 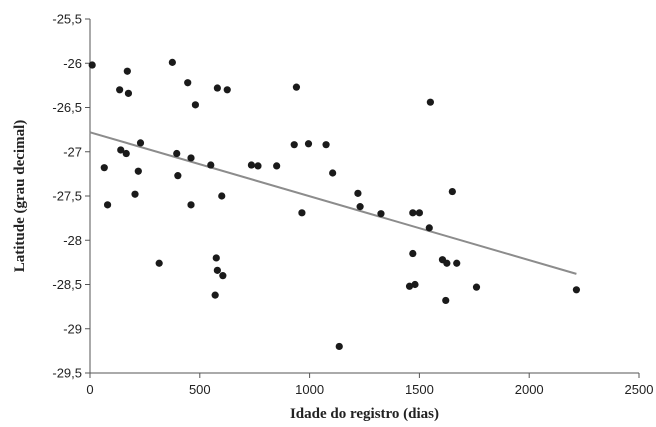 I want to click on y-tick-label: -28, so click(x=72, y=240).